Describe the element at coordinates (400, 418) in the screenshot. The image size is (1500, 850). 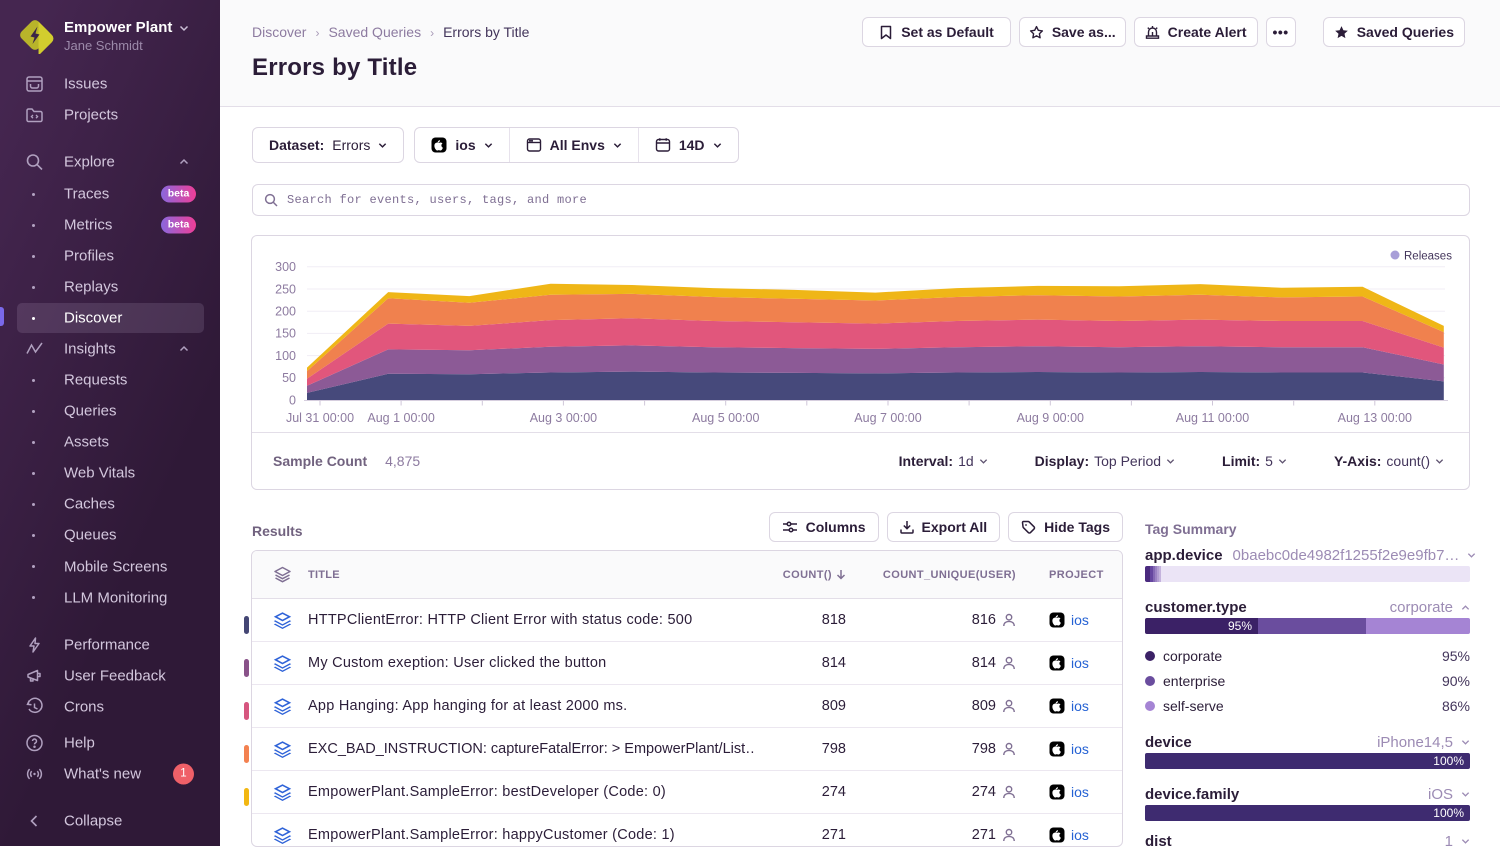
I see `svg-text: Aug 1 00:00` at that location.